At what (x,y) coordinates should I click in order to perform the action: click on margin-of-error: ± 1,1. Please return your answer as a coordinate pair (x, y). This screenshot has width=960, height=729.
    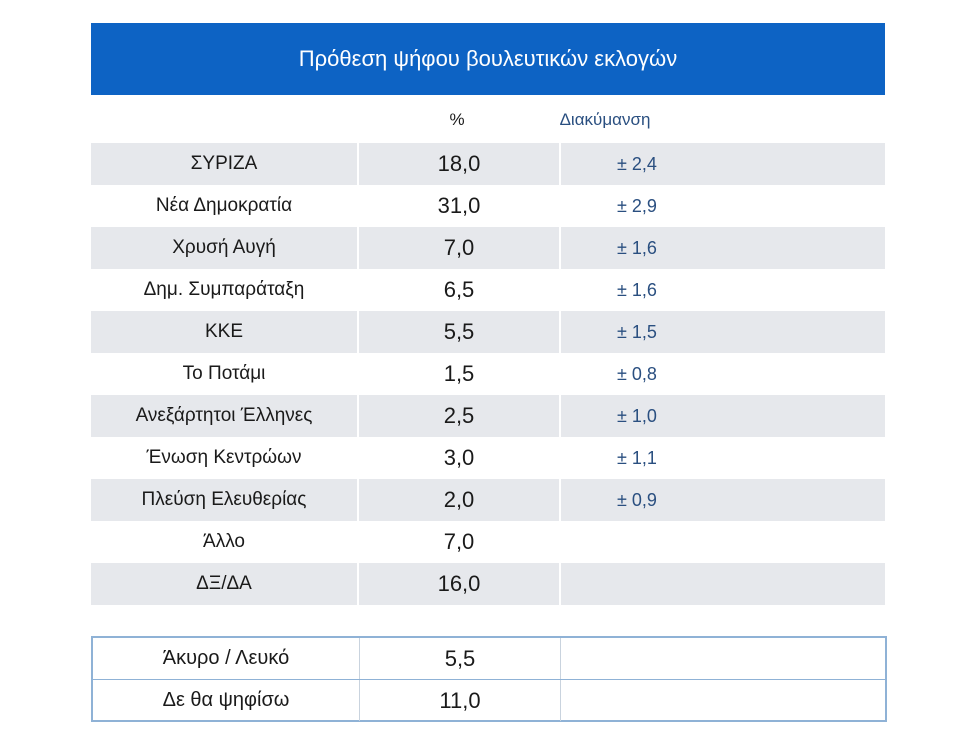
    Looking at the image, I should click on (637, 457).